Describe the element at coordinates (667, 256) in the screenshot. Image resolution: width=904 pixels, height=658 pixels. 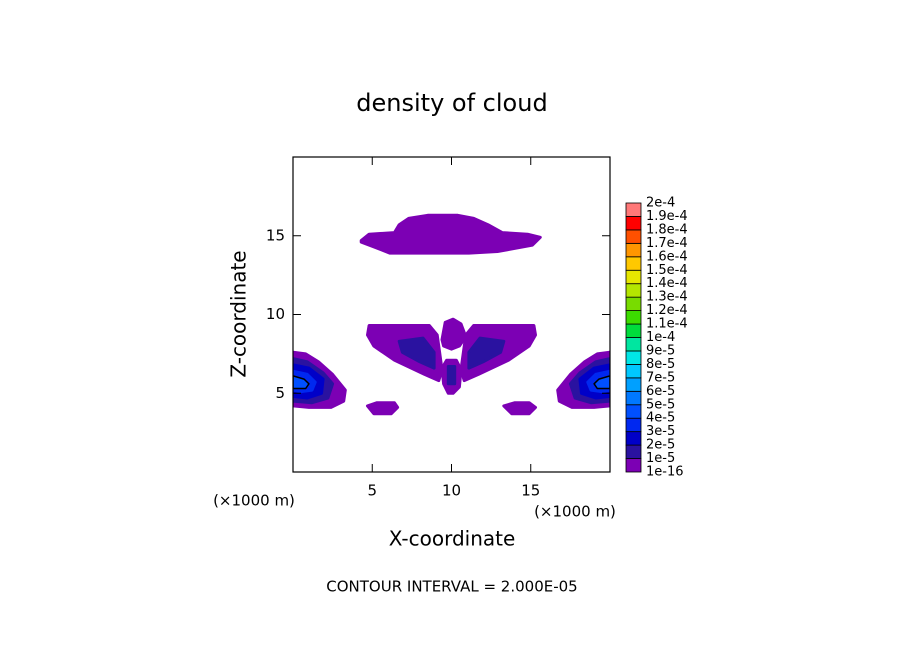
I see `colorbar-label: 1.6e-4` at that location.